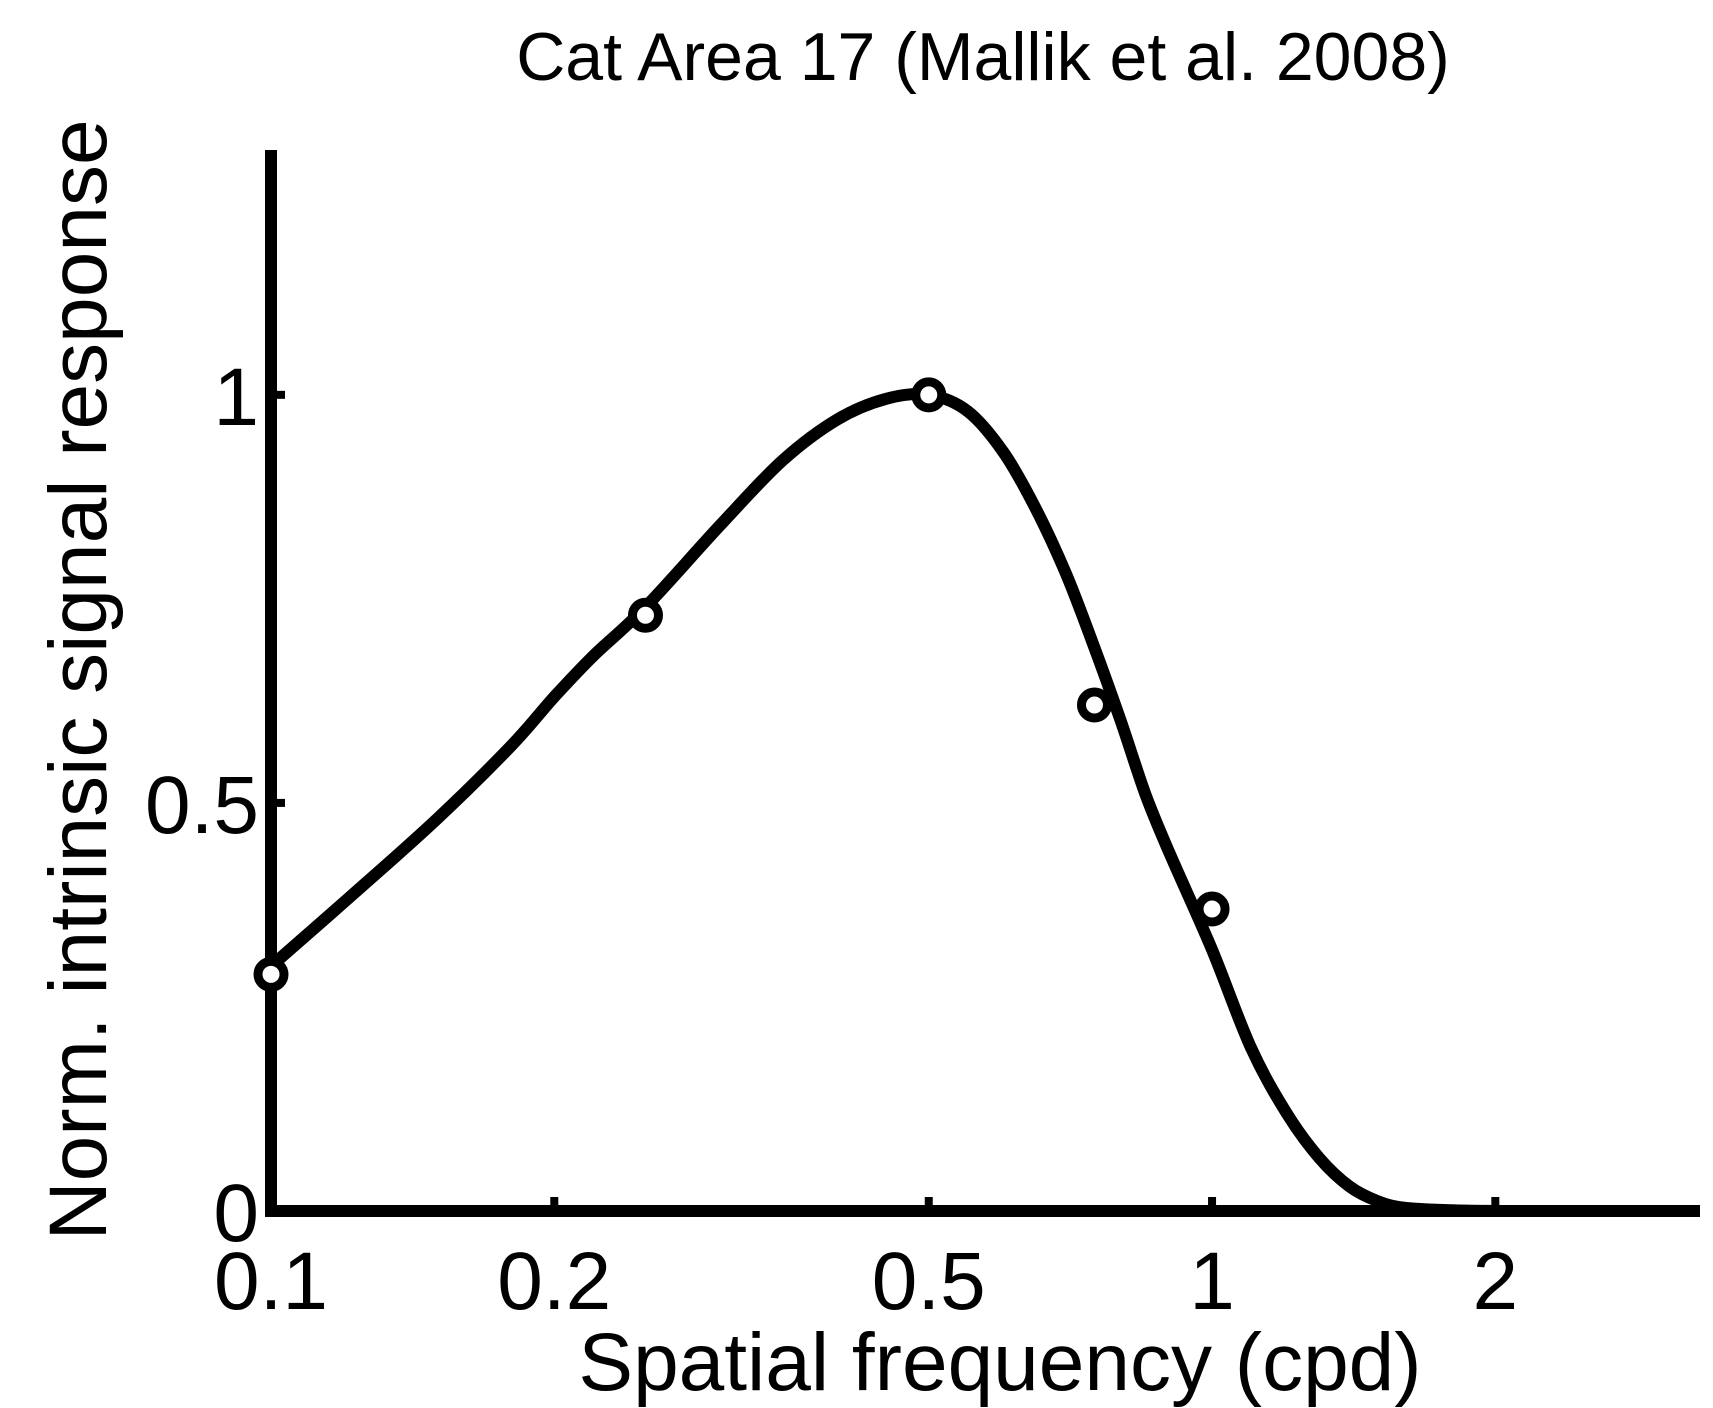 The image size is (1713, 1408). I want to click on y-tick-label: 1, so click(236, 397).